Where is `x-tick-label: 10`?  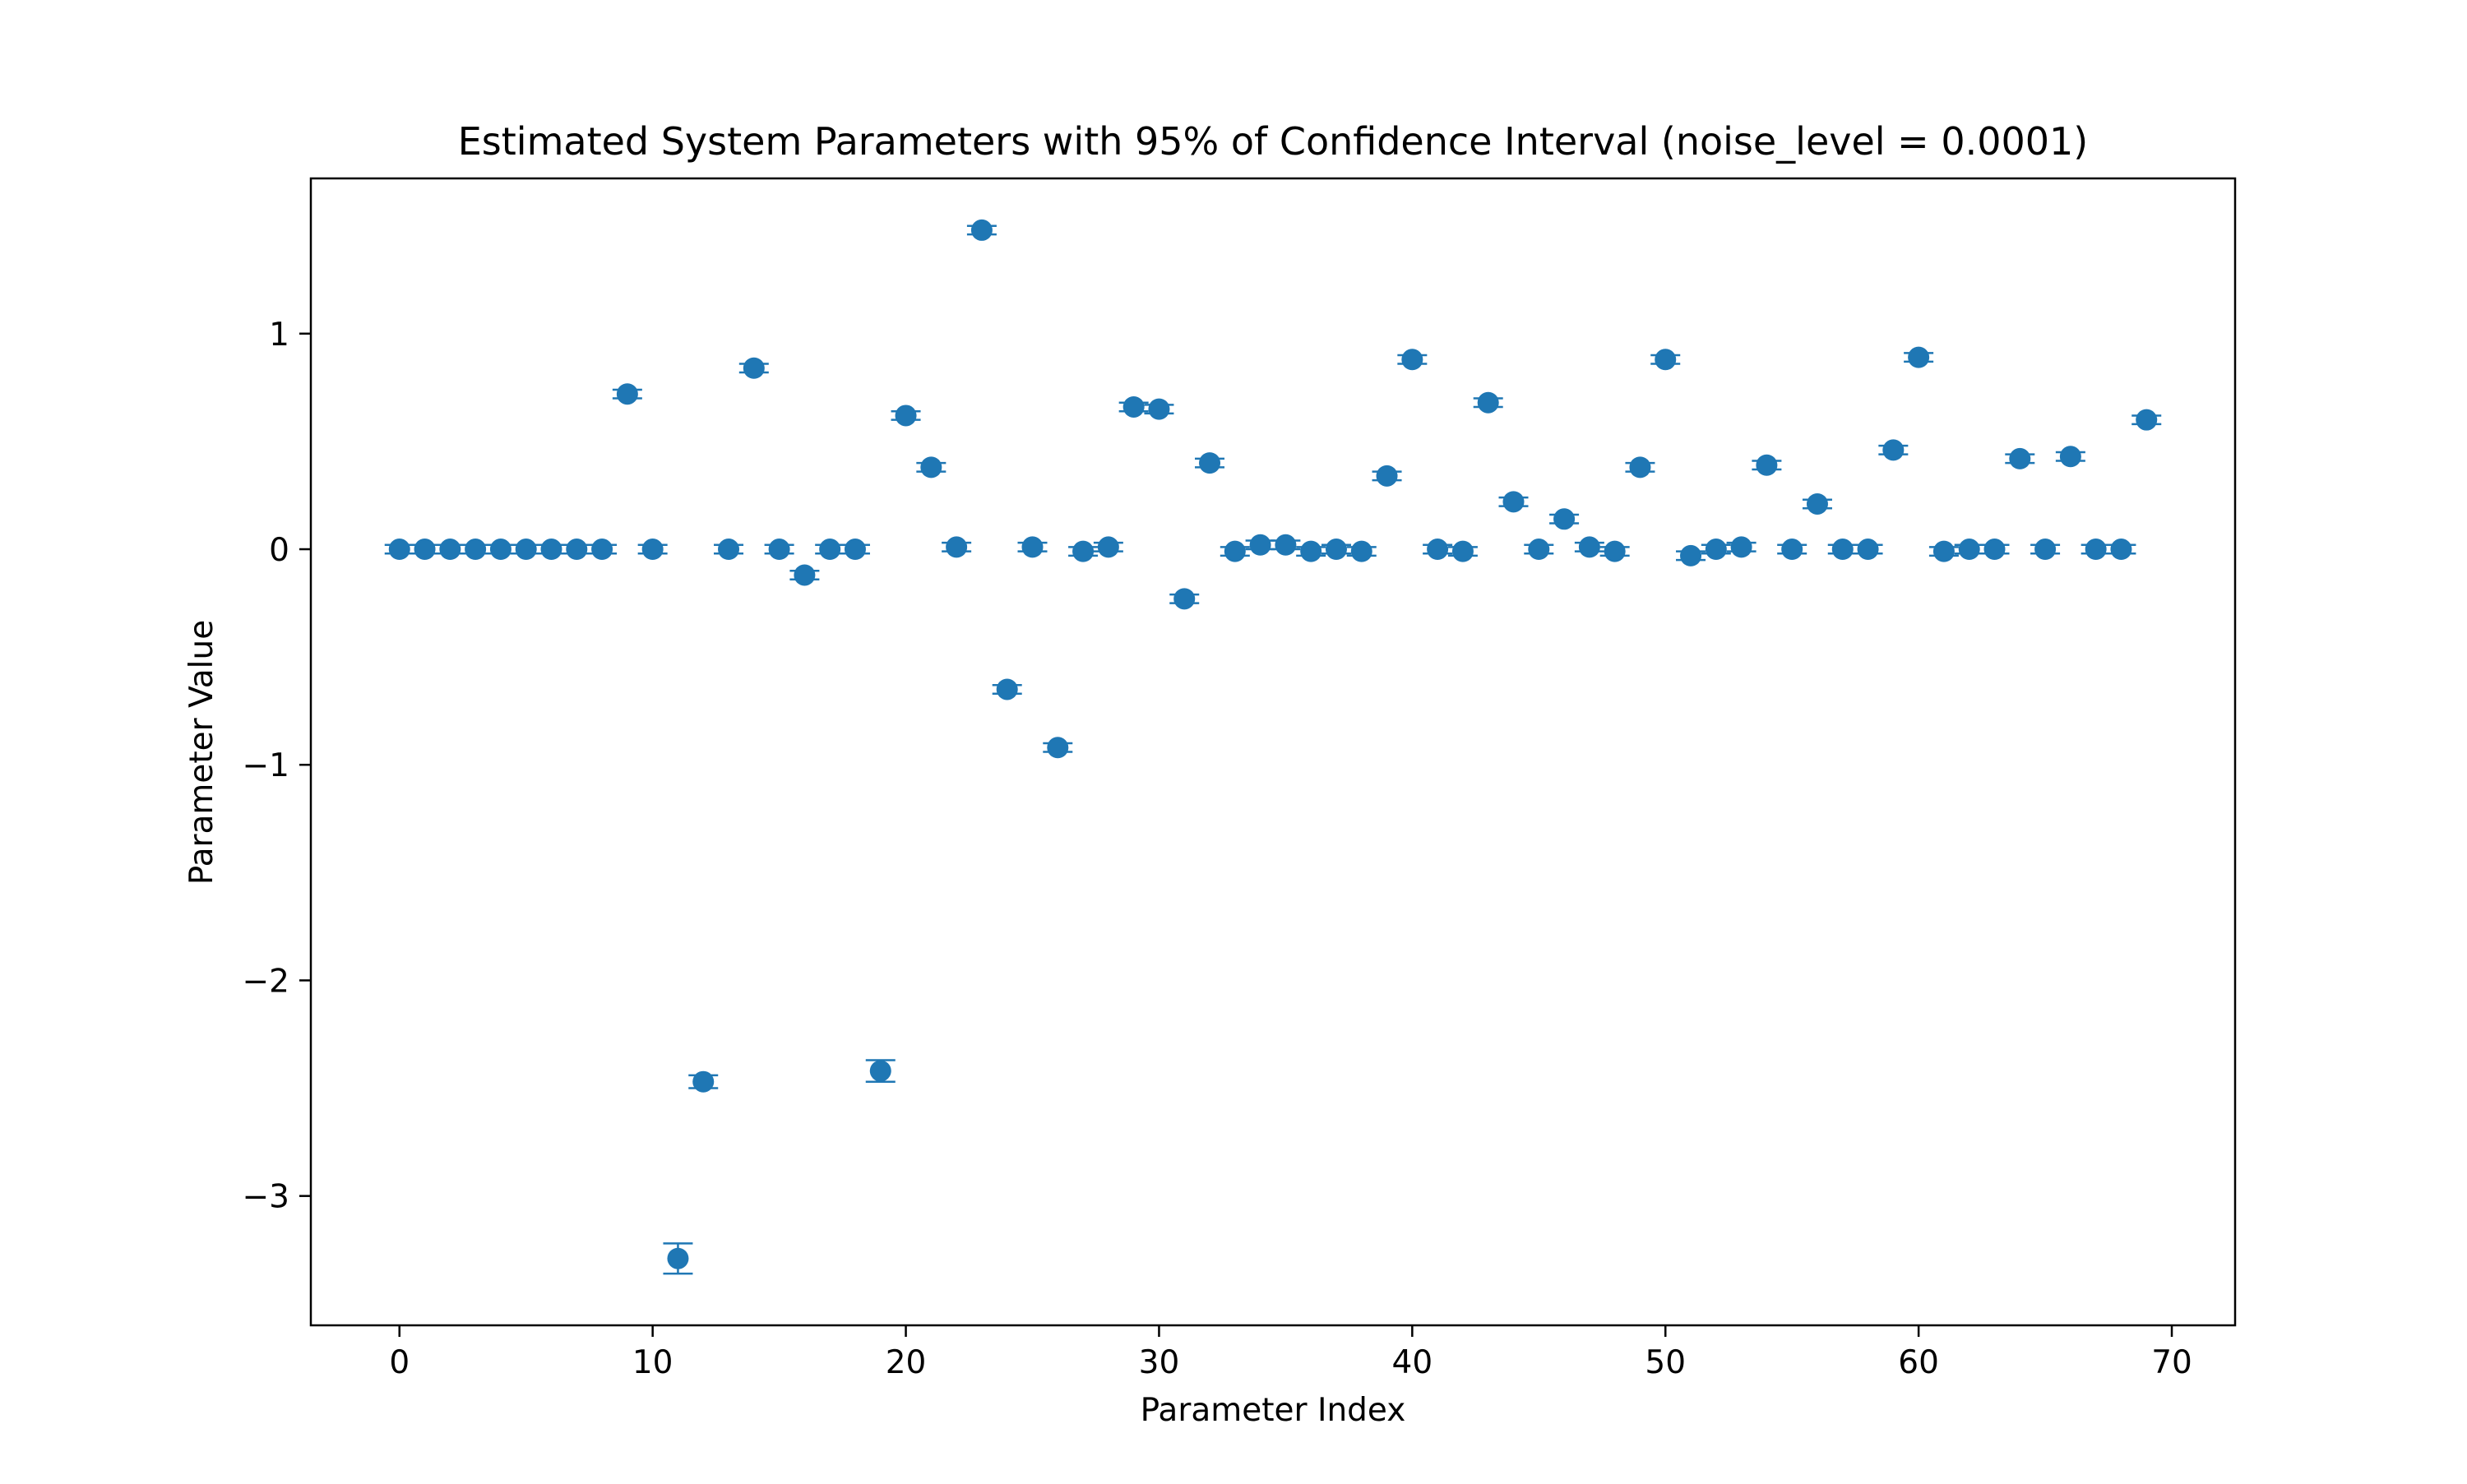 x-tick-label: 10 is located at coordinates (653, 1363).